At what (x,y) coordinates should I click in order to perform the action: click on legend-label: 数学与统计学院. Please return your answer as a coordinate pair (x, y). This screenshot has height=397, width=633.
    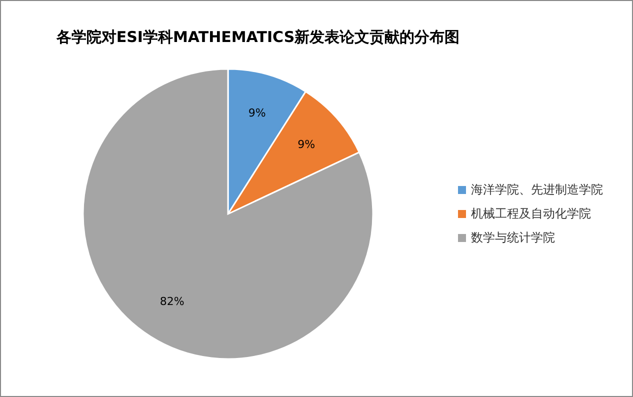
    Looking at the image, I should click on (513, 237).